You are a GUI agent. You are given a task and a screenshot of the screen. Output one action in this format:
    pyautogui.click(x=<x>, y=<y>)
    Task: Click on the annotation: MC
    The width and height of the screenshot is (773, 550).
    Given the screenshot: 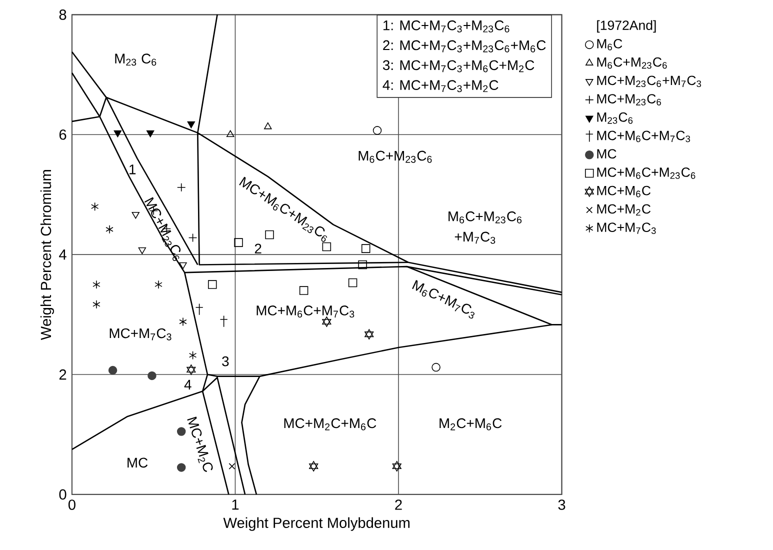 What is the action you would take?
    pyautogui.click(x=138, y=463)
    